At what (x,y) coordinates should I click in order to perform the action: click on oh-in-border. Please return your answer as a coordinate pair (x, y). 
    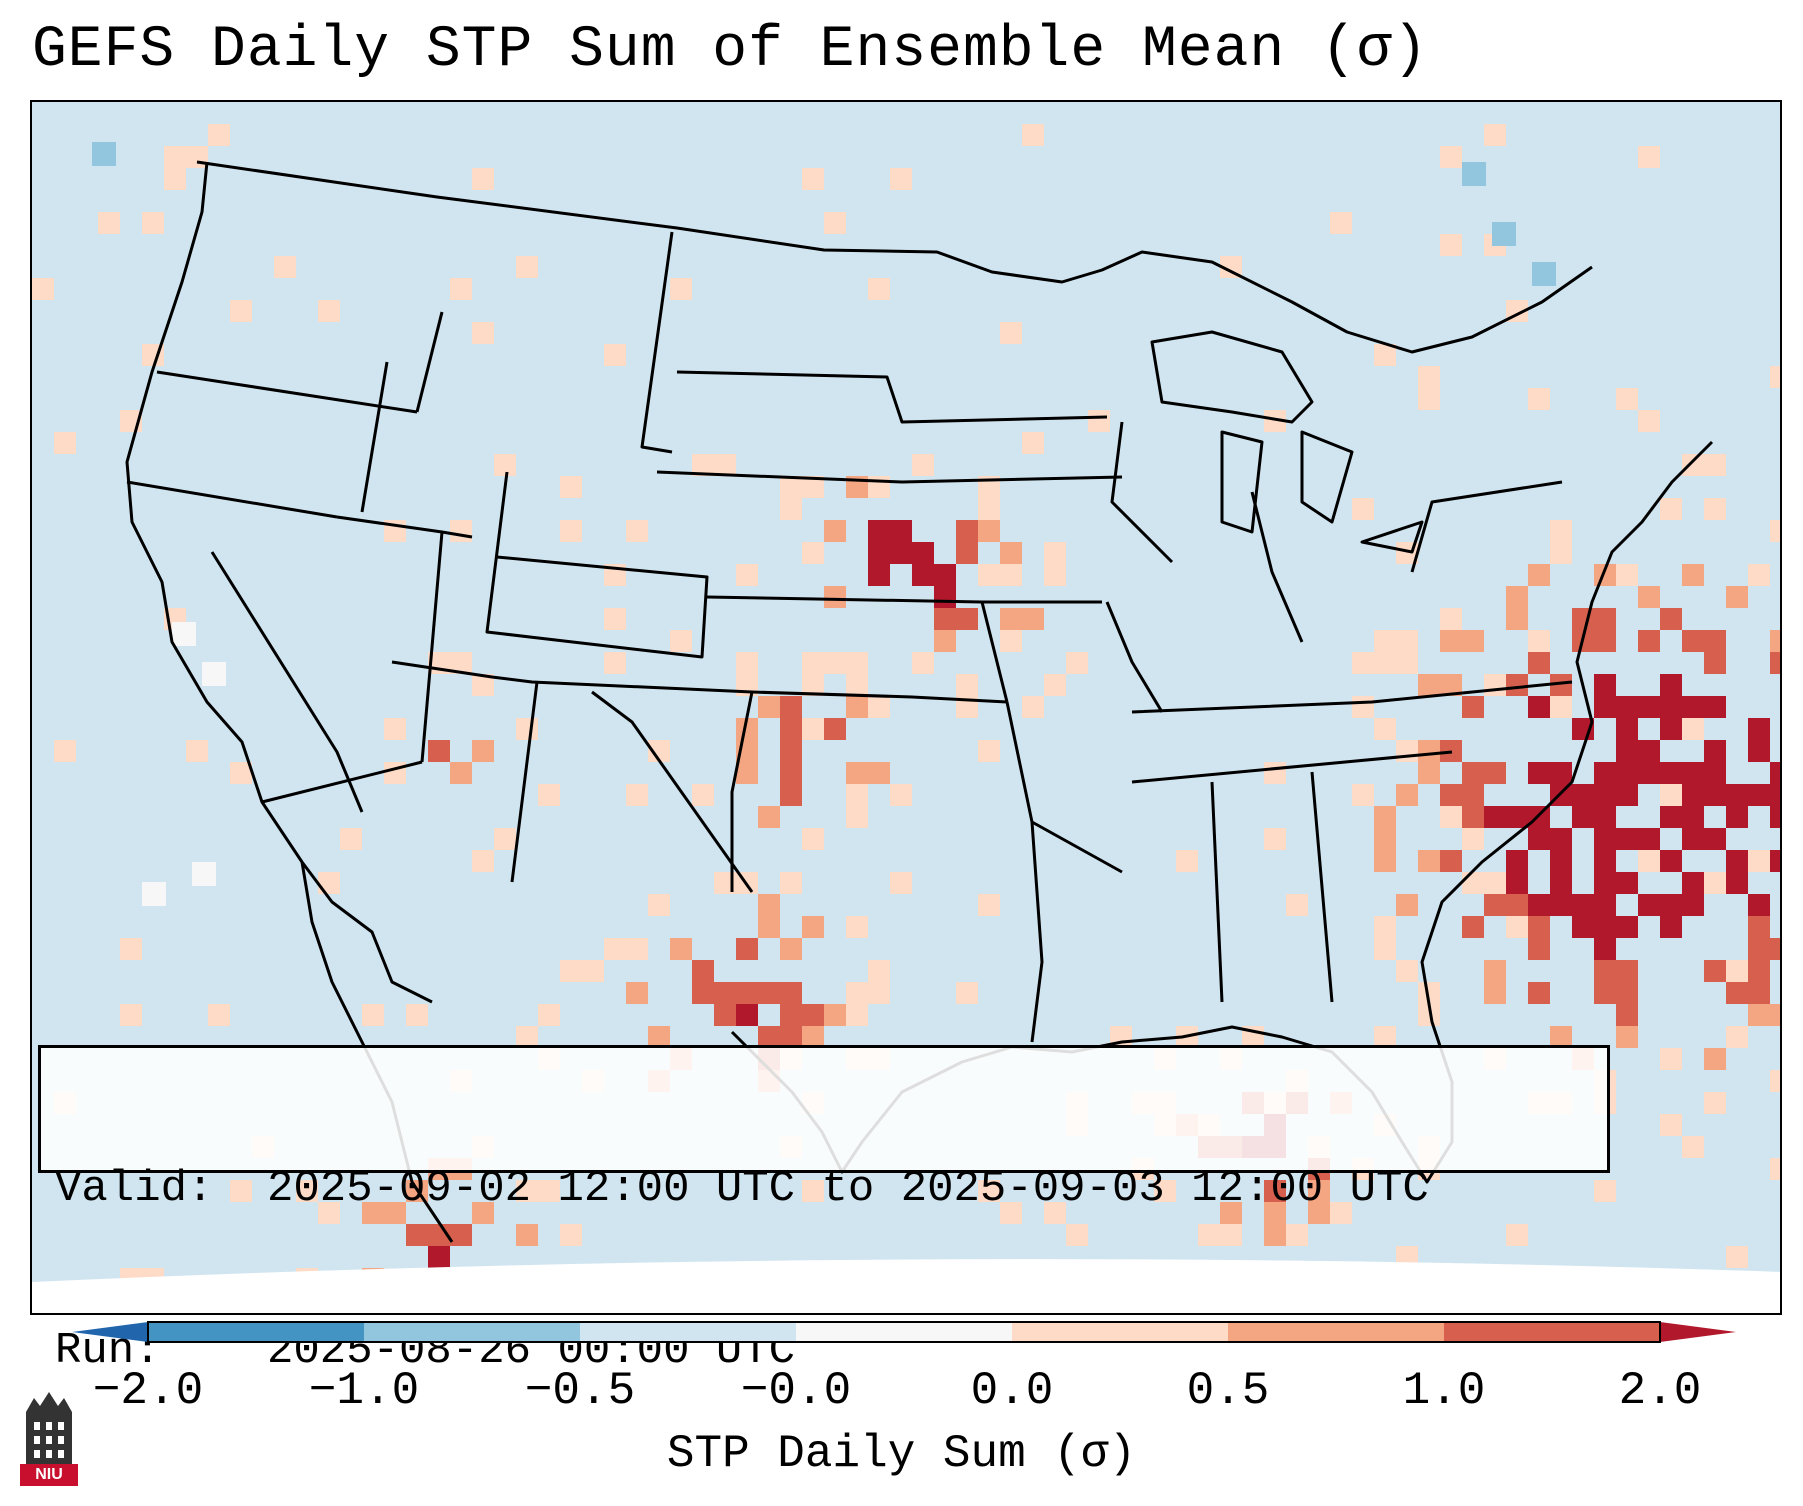
    Looking at the image, I should click on (1277, 567).